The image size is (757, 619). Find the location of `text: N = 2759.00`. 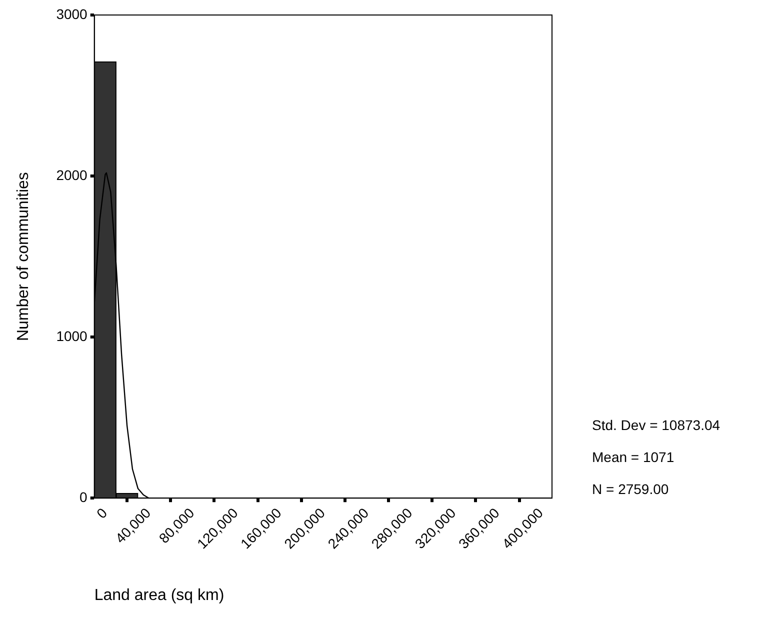

text: N = 2759.00 is located at coordinates (630, 488).